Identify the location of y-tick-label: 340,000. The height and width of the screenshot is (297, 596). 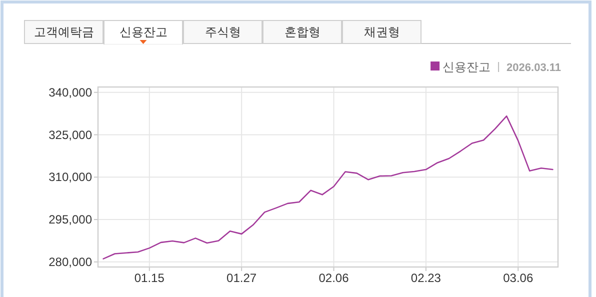
(70, 92).